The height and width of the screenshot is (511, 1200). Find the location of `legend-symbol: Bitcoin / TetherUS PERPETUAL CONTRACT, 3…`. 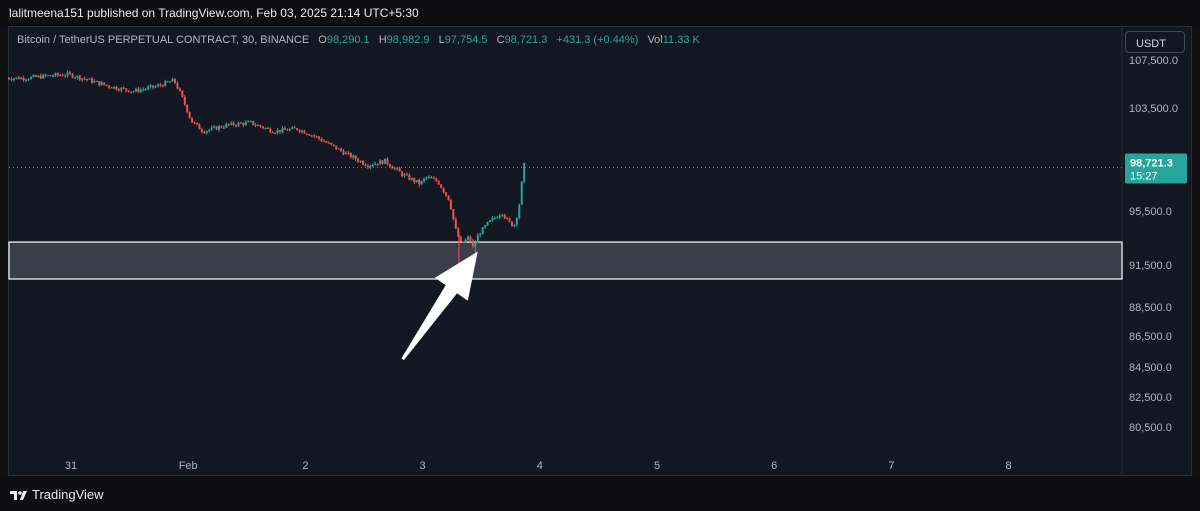

legend-symbol: Bitcoin / TetherUS PERPETUAL CONTRACT, 3… is located at coordinates (163, 40).